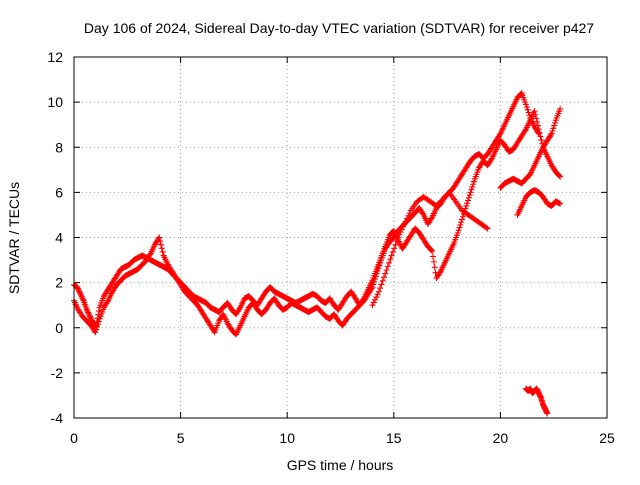  What do you see at coordinates (55, 102) in the screenshot?
I see `y-tick-label: 10` at bounding box center [55, 102].